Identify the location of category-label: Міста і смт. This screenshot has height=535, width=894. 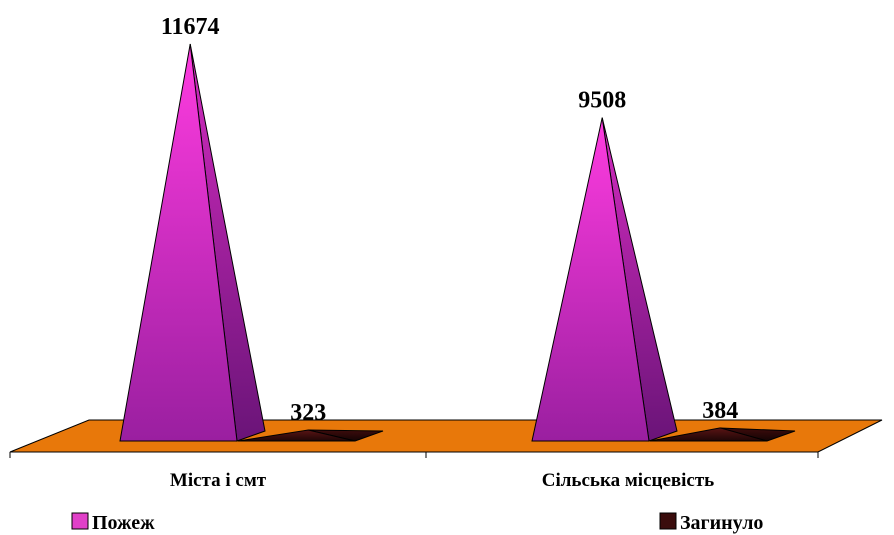
(218, 480).